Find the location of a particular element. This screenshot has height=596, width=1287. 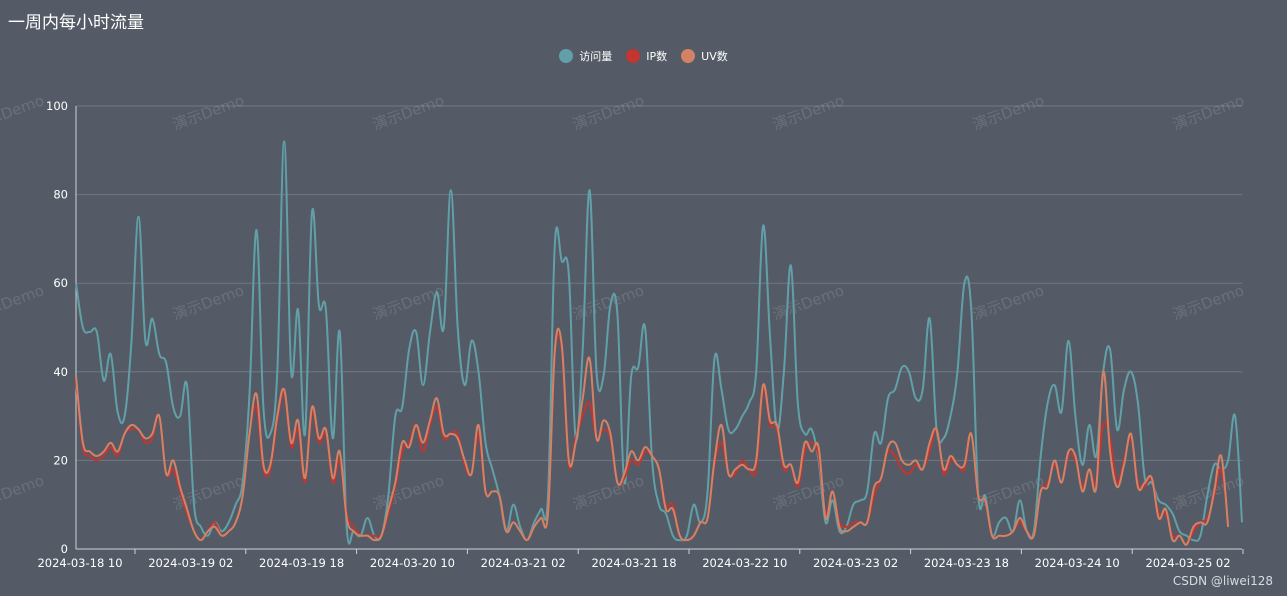

x-tick-label: 2024-03-21 02 is located at coordinates (523, 563).